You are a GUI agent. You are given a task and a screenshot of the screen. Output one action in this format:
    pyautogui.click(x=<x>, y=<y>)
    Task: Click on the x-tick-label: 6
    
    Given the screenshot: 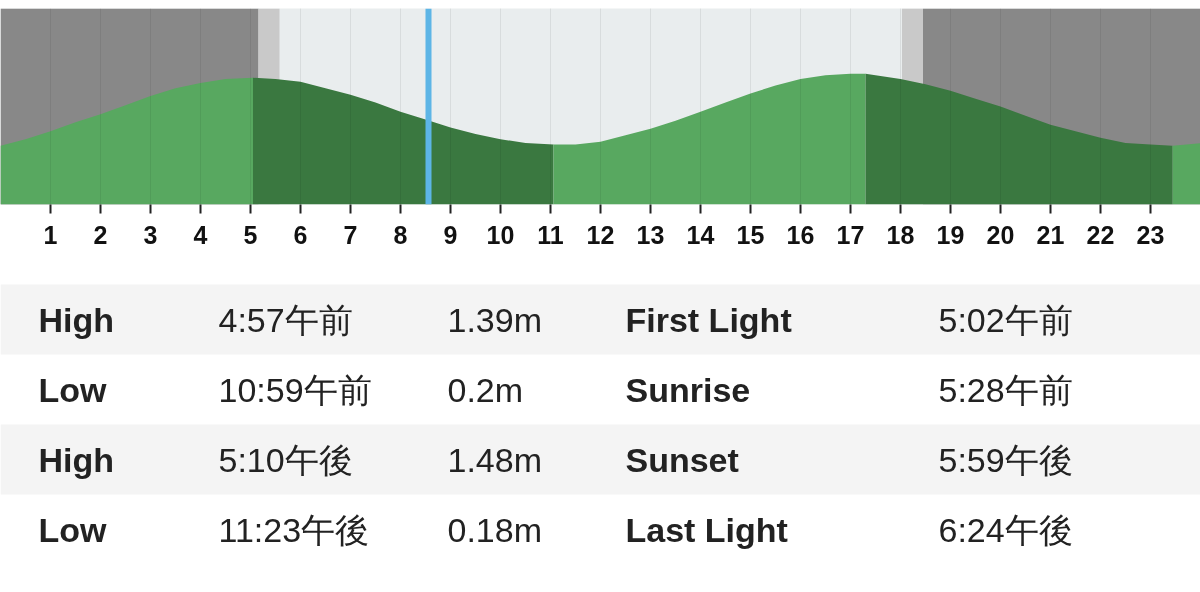 What is the action you would take?
    pyautogui.click(x=300, y=234)
    